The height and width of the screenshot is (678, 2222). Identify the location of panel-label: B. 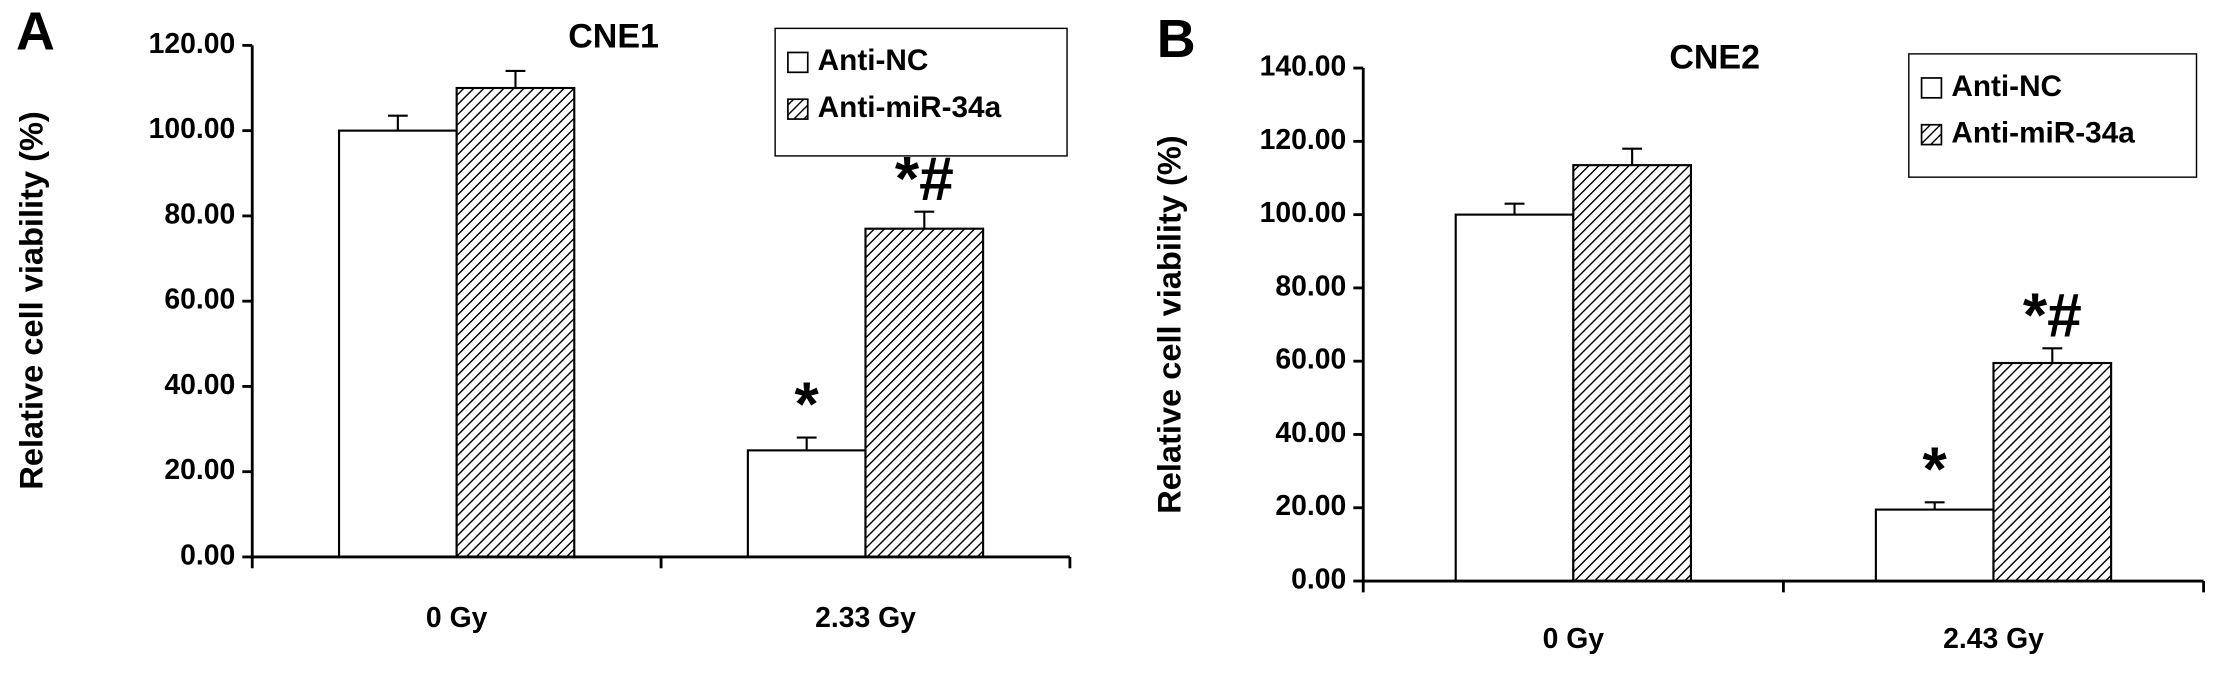
(1176, 39).